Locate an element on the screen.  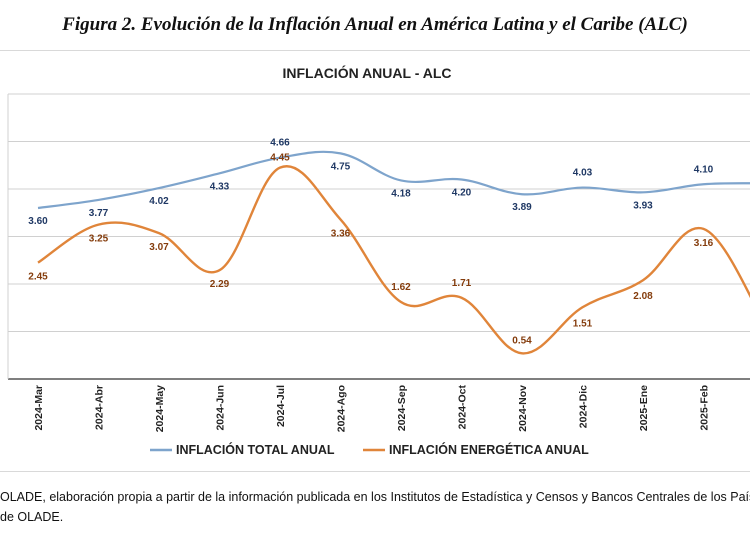
x-tick-label: 2024-Ago is located at coordinates (342, 408).